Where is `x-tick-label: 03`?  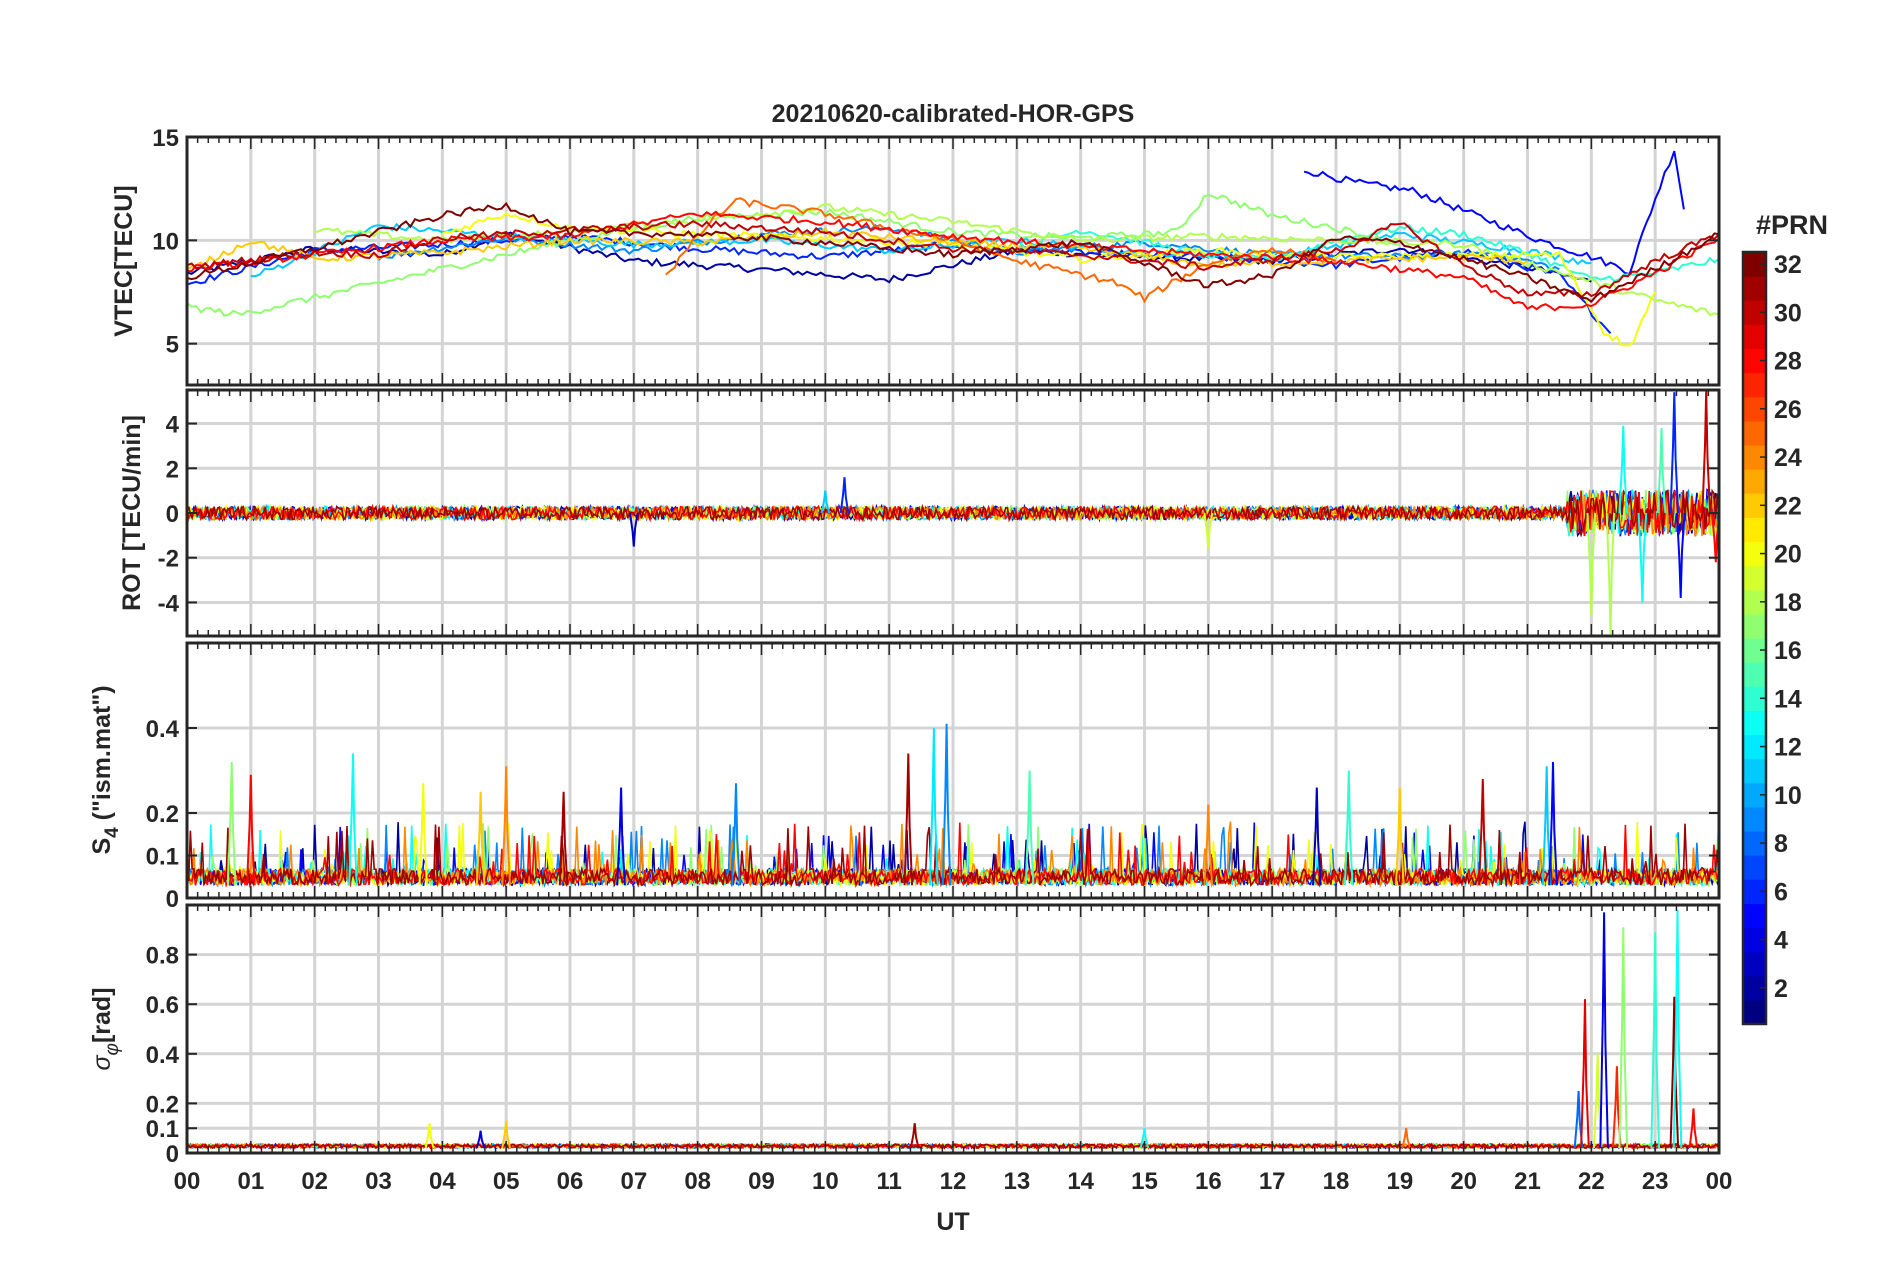
x-tick-label: 03 is located at coordinates (378, 1181).